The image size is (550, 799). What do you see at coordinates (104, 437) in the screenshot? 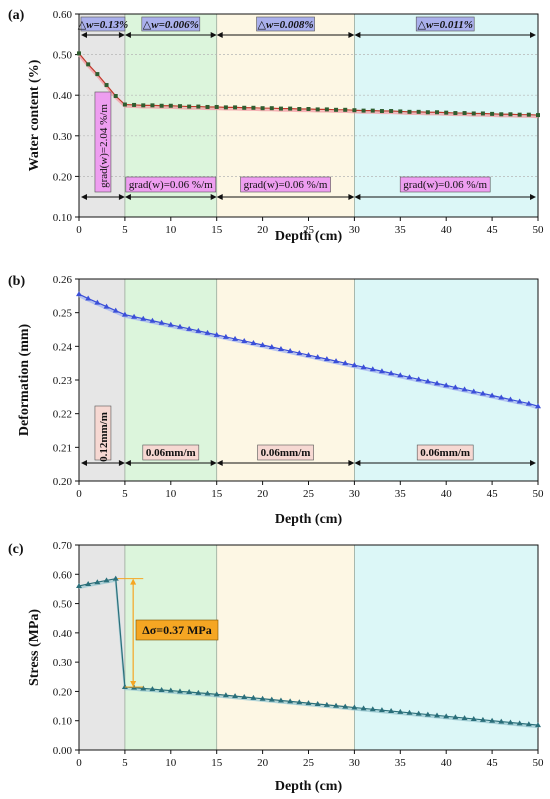
I see `deformation-label: 0.12mm/m` at bounding box center [104, 437].